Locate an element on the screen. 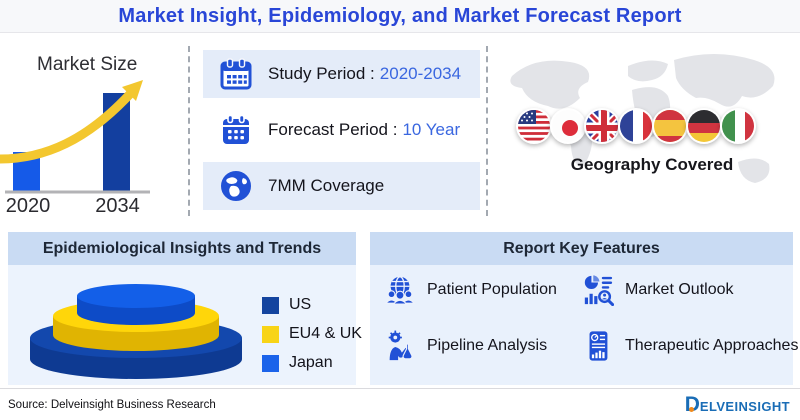 The image size is (800, 420). delveinsight-logo: D ELVEINSIGHT is located at coordinates (737, 404).